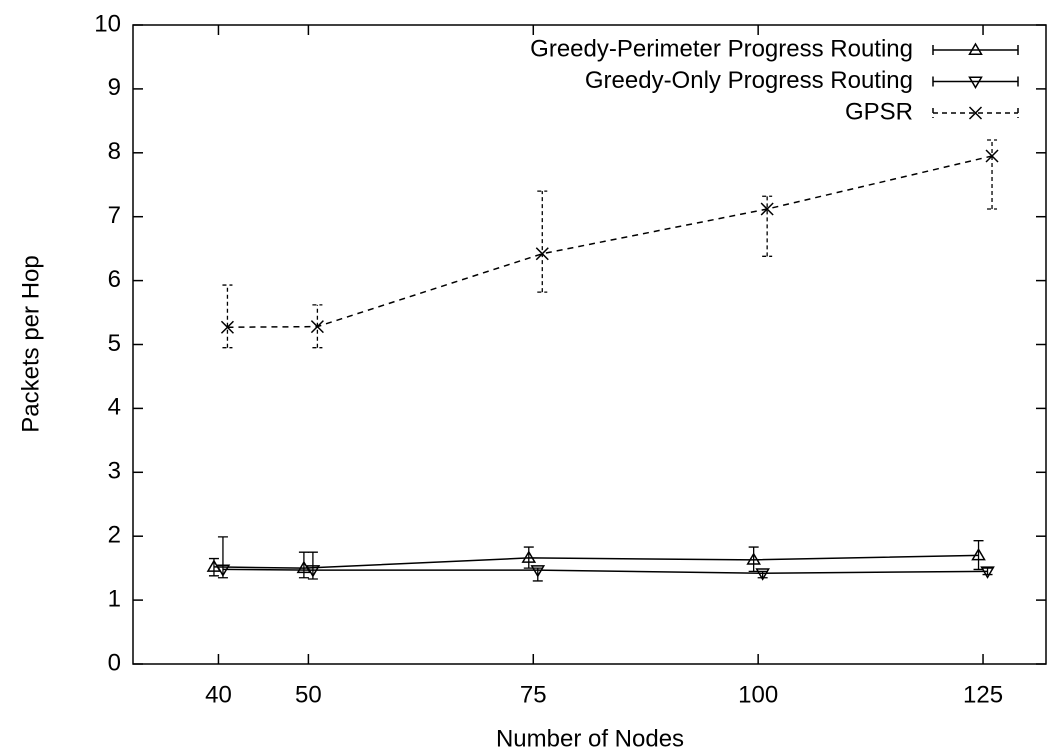 The image size is (1048, 754). I want to click on y-tick-label: 7, so click(114, 215).